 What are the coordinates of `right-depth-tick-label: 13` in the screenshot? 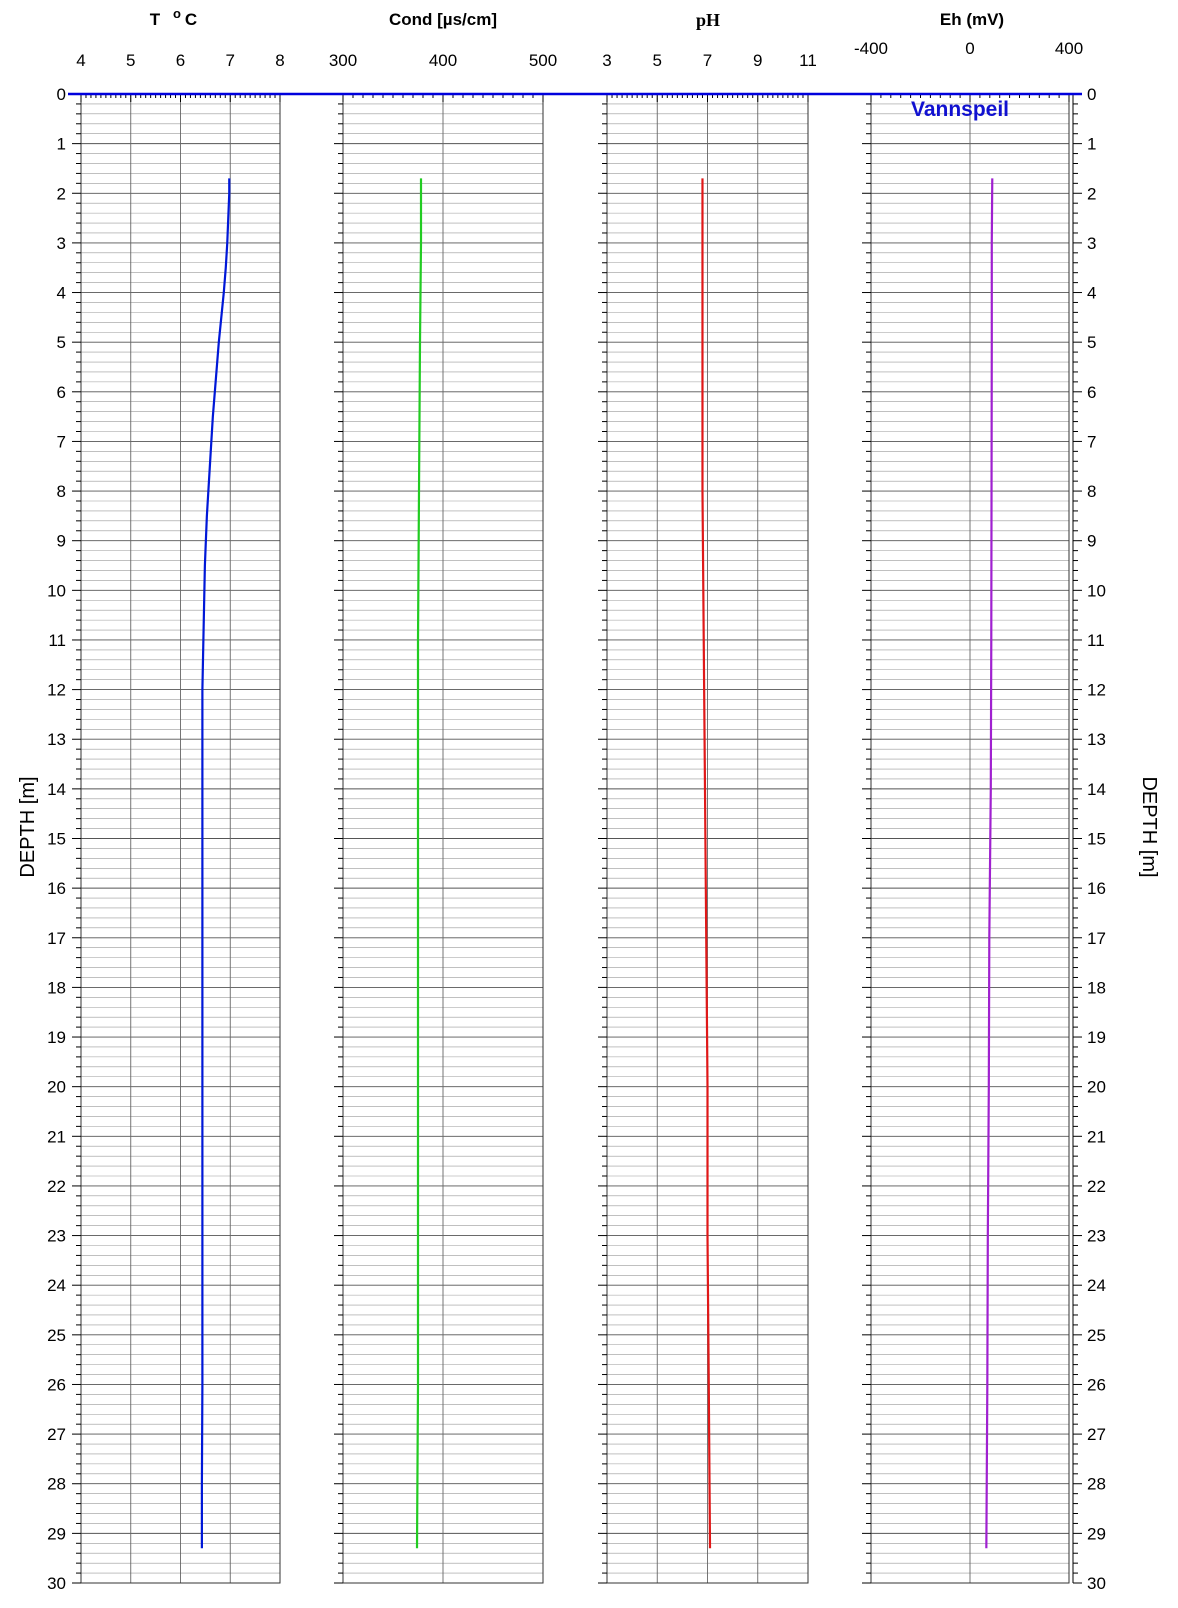 It's located at (1096, 739).